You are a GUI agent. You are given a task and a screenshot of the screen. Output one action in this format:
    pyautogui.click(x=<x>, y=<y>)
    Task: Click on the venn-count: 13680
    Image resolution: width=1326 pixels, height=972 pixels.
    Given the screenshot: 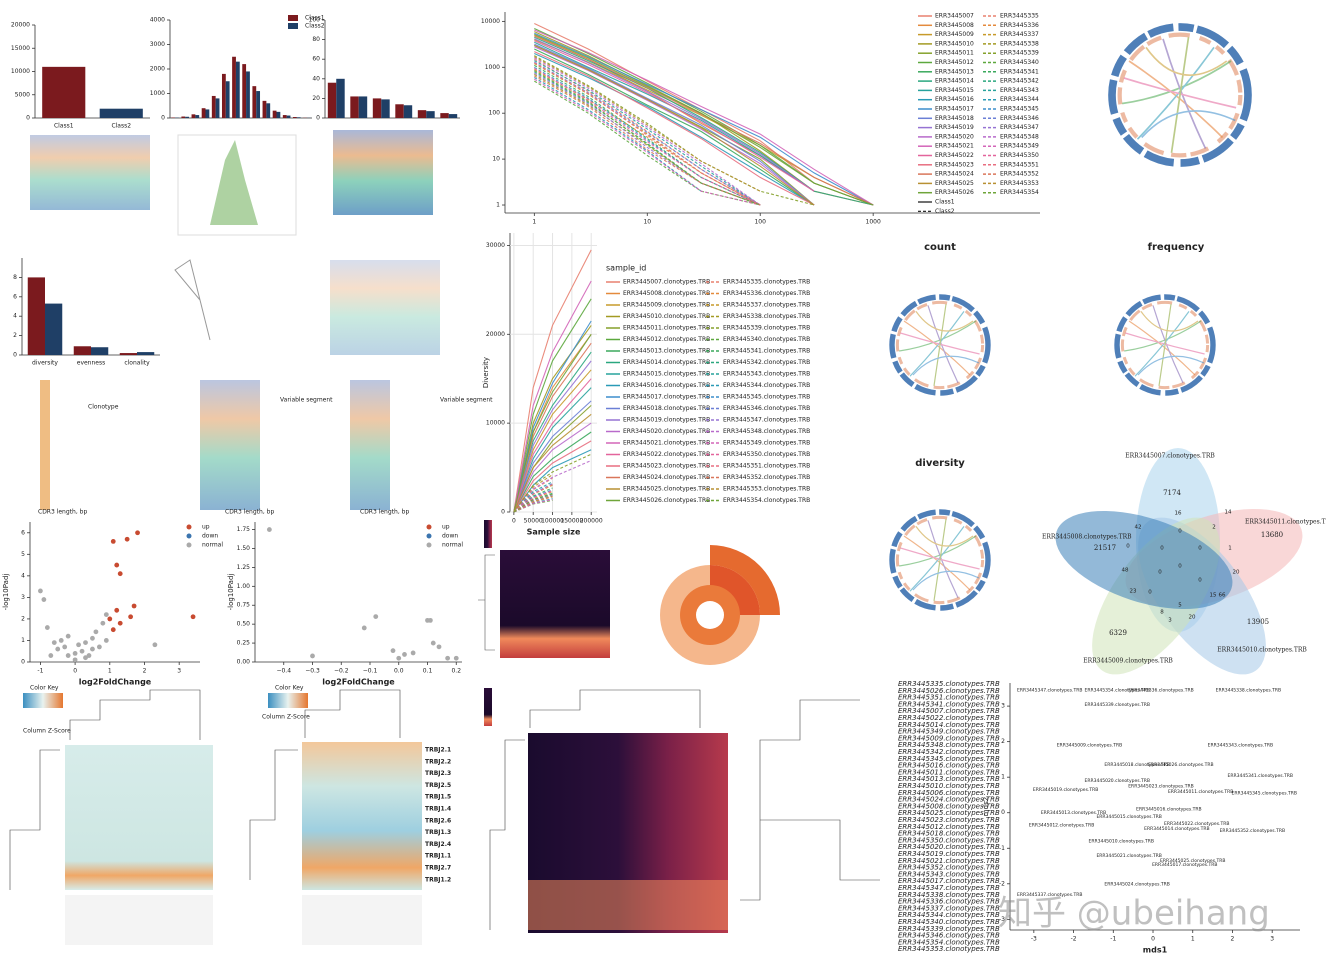 What is the action you would take?
    pyautogui.click(x=1272, y=535)
    